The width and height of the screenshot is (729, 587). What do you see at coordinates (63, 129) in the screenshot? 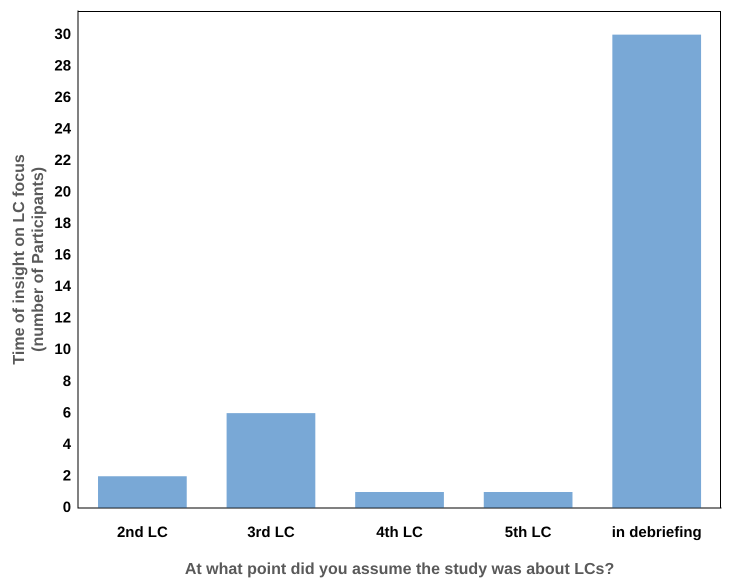
I see `y-tick-label: 24` at bounding box center [63, 129].